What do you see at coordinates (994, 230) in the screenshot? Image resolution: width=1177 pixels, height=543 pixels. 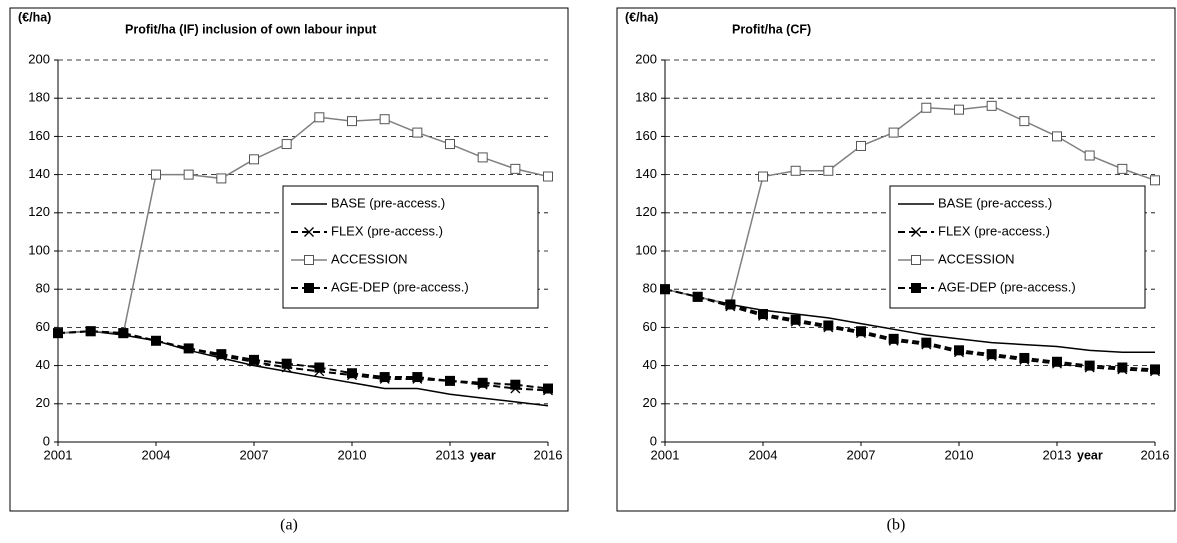 I see `legend-label: FLEX (pre-access.)` at bounding box center [994, 230].